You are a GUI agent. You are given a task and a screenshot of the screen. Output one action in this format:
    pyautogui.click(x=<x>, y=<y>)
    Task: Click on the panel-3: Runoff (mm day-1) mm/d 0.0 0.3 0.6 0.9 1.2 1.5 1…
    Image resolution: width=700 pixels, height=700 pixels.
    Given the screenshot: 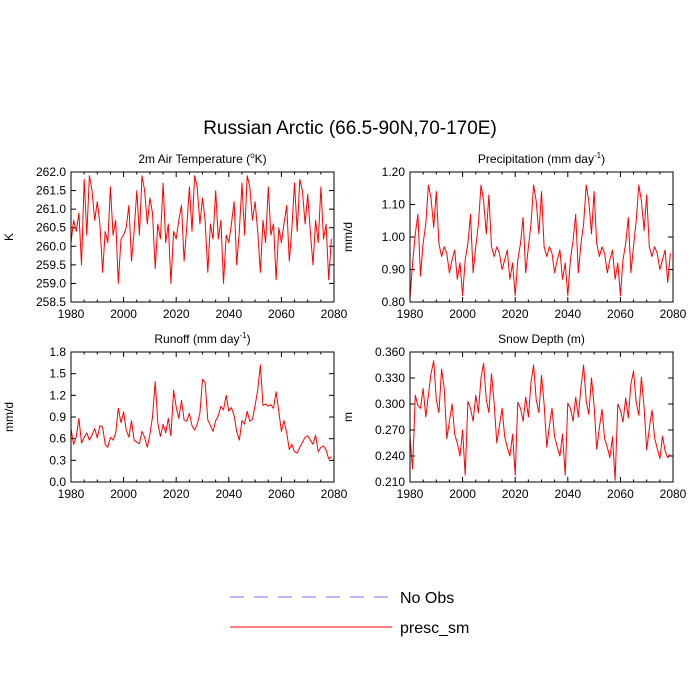 What is the action you would take?
    pyautogui.click(x=175, y=416)
    